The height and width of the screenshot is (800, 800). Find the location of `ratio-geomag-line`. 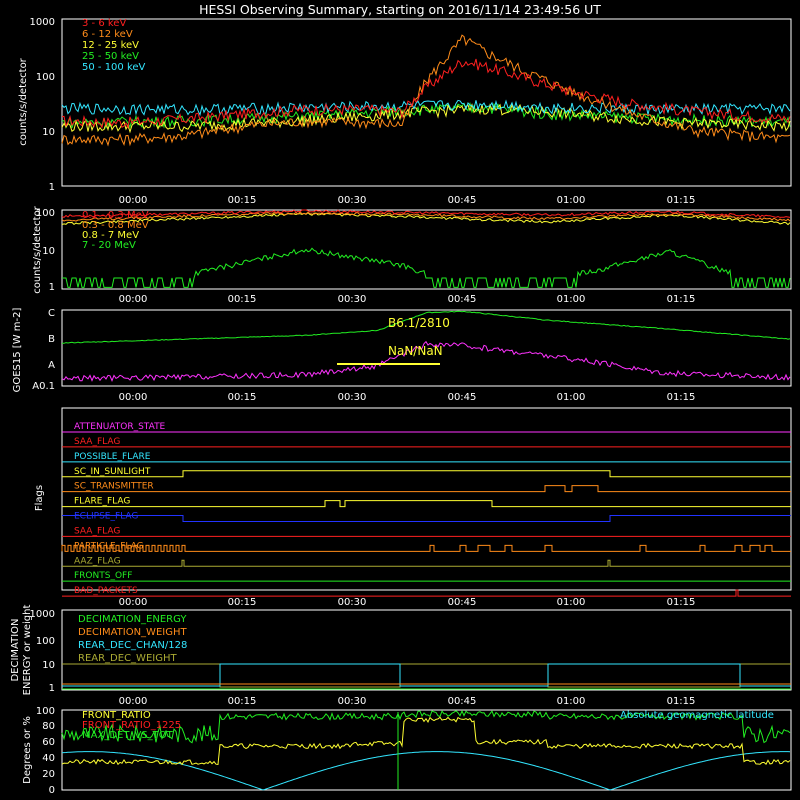

ratio-geomag-line is located at coordinates (426, 771).